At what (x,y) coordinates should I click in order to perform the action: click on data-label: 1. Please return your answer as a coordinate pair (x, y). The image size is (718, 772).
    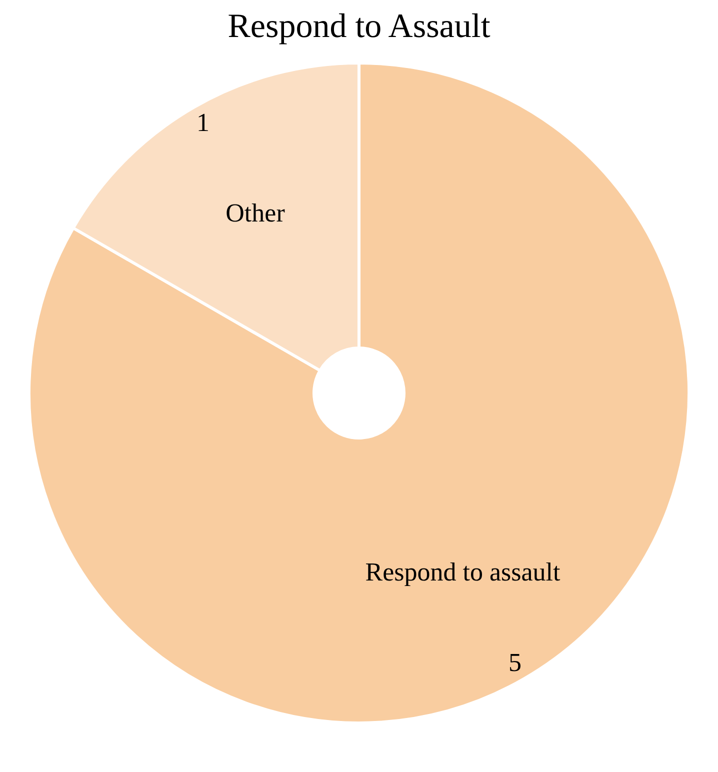
    Looking at the image, I should click on (203, 122).